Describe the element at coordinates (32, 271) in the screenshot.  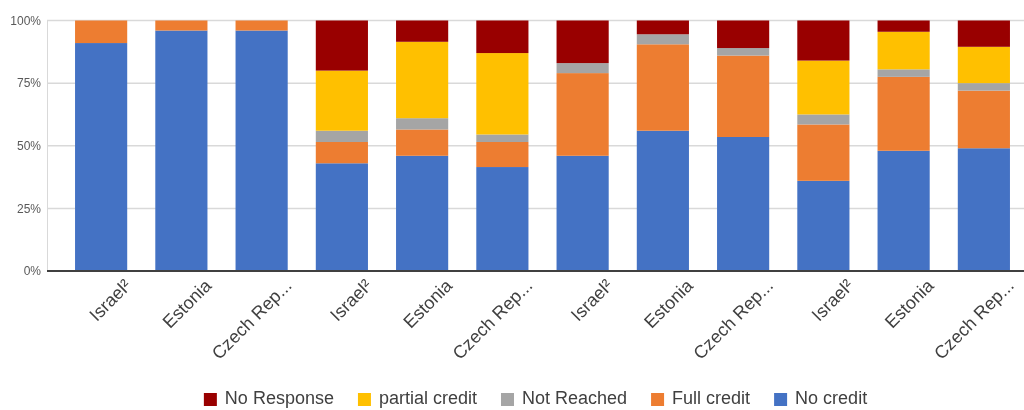
I see `y-tick-label: 0%` at that location.